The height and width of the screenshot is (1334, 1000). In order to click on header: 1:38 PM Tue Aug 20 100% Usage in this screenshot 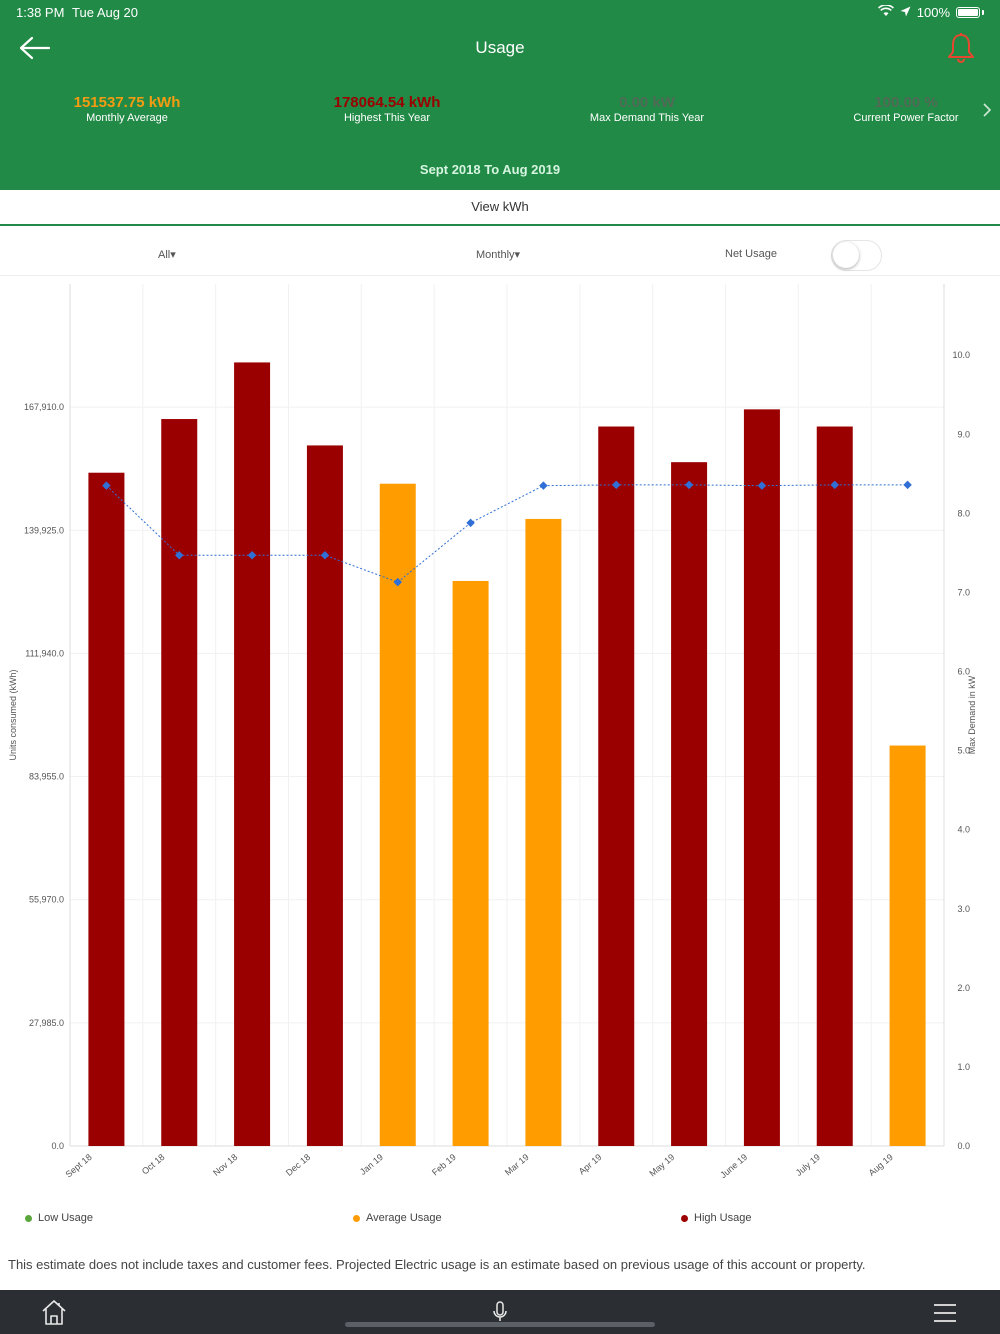, I will do `click(500, 95)`.